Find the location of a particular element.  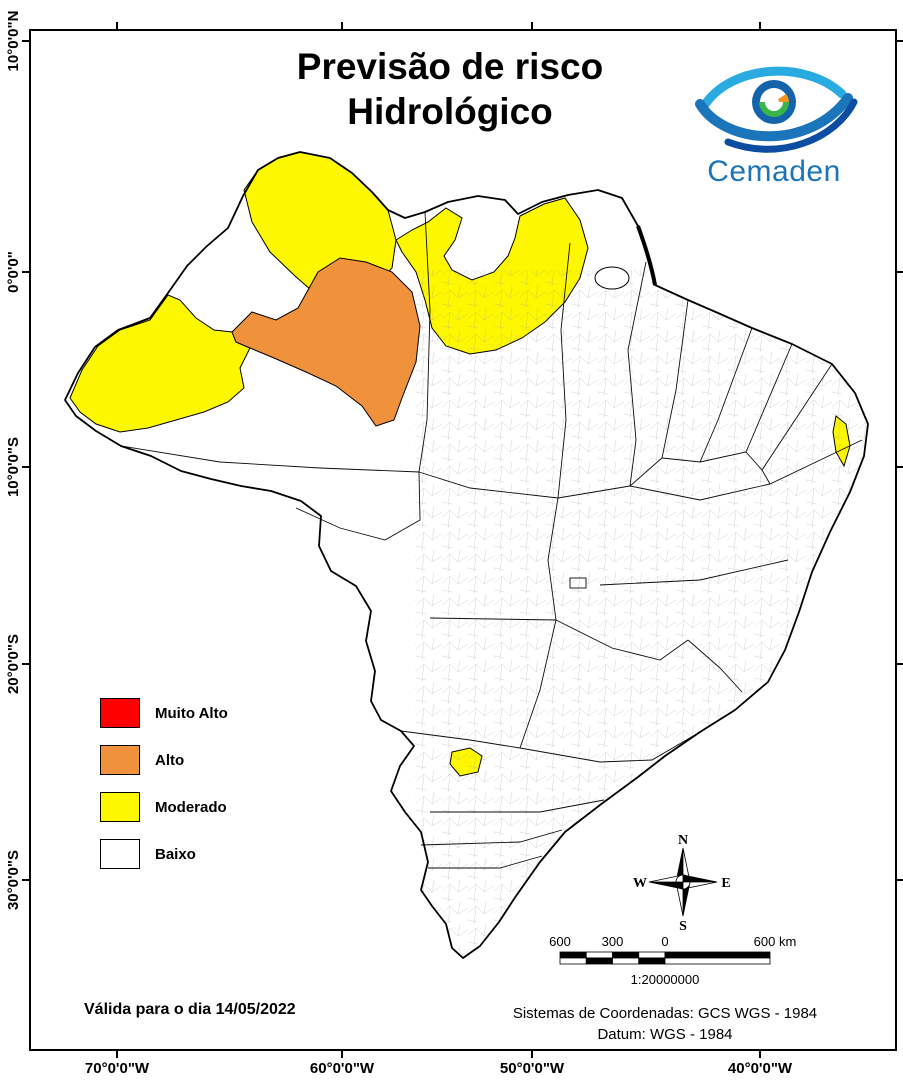

lat-label-10s: 10°0'0"S is located at coordinates (13, 467).